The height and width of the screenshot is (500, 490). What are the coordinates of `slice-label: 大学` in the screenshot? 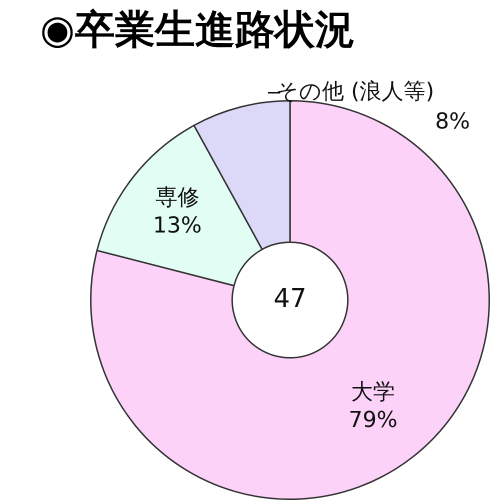 It's located at (373, 392).